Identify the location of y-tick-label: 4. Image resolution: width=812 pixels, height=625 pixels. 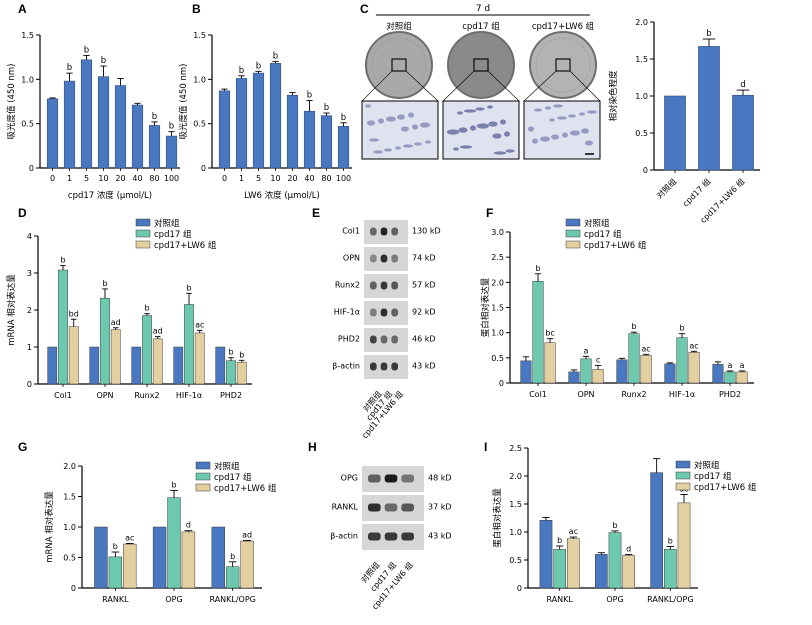
(29, 236).